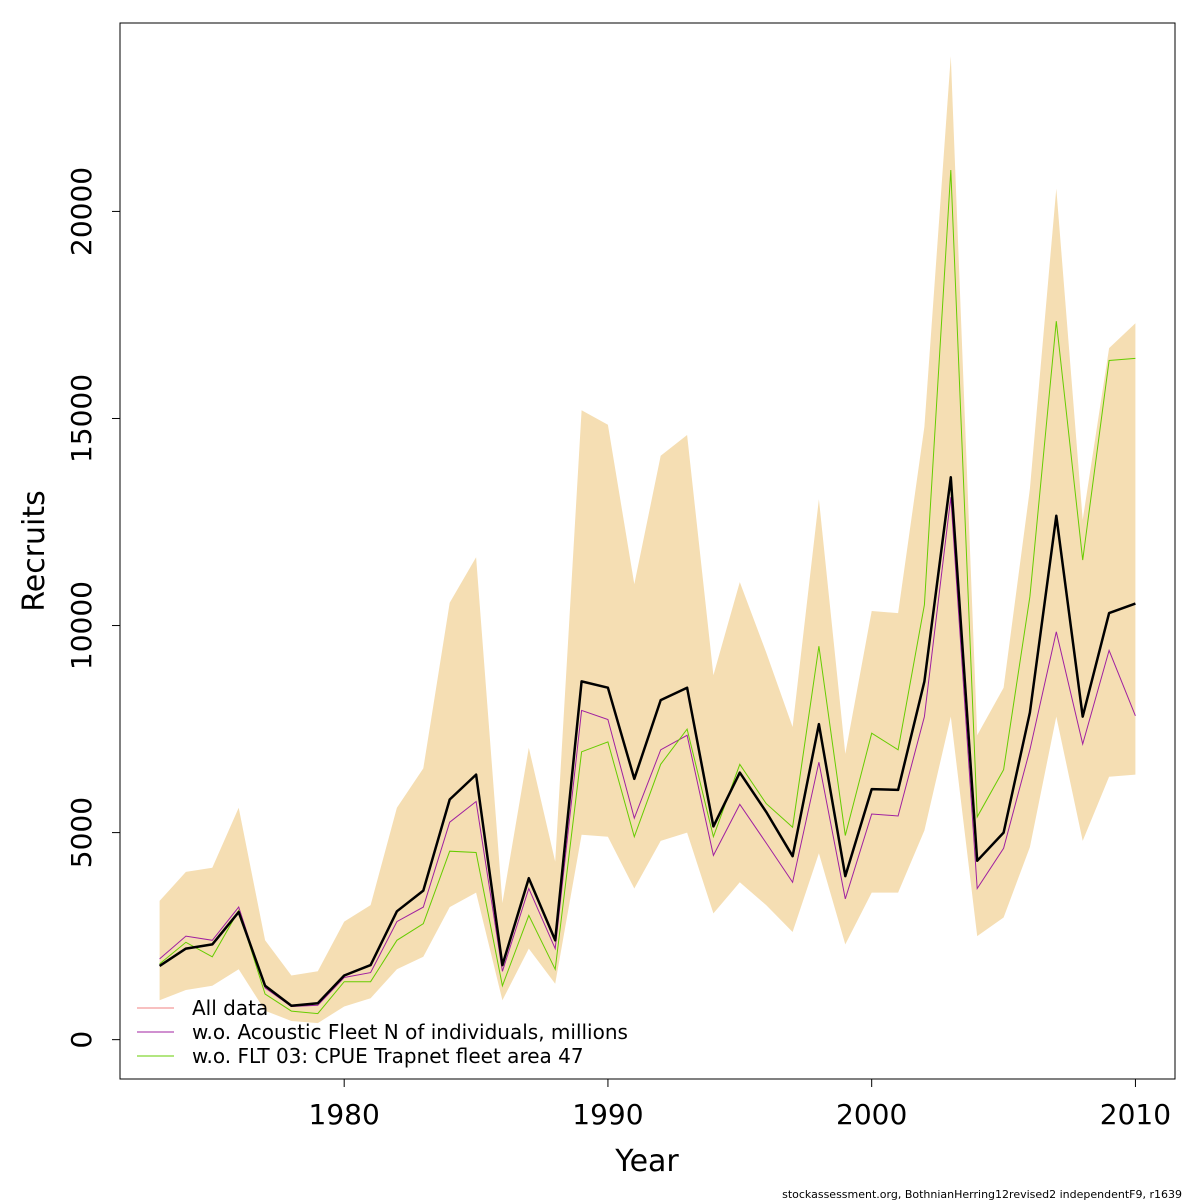  Describe the element at coordinates (81, 211) in the screenshot. I see `y-tick-label-20000: 20000` at that location.